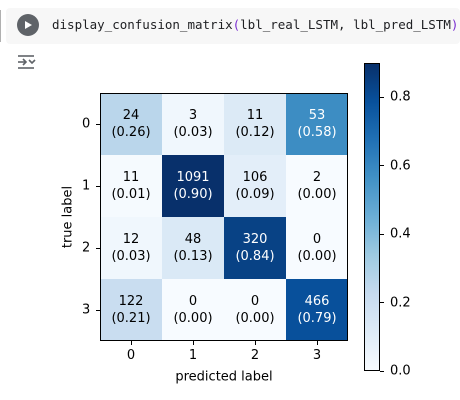  What do you see at coordinates (317, 318) in the screenshot?
I see `cell-ratio: (0.79)` at bounding box center [317, 318].